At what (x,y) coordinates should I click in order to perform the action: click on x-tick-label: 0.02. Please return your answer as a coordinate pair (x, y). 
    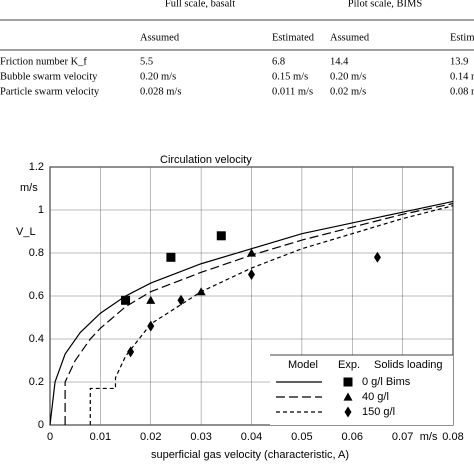
    Looking at the image, I should click on (150, 437).